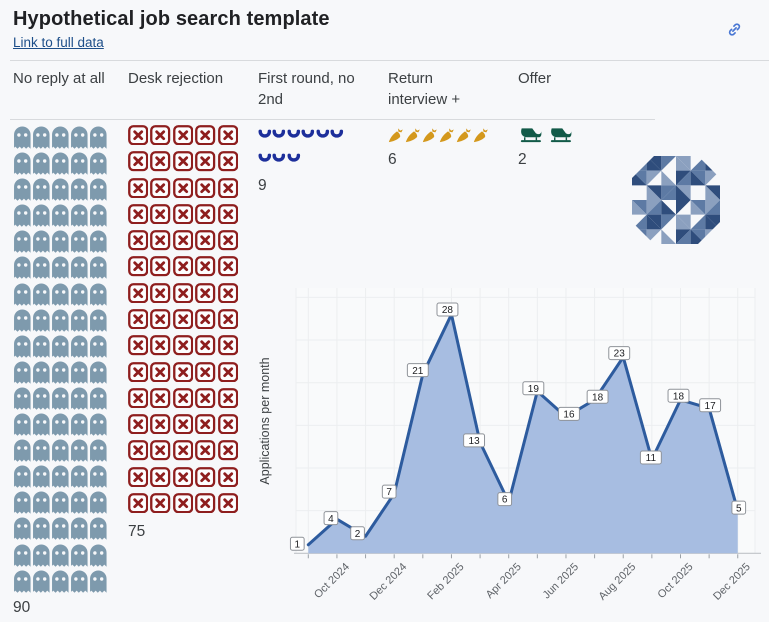 This screenshot has height=622, width=769. What do you see at coordinates (331, 519) in the screenshot?
I see `svg-text: 4` at bounding box center [331, 519].